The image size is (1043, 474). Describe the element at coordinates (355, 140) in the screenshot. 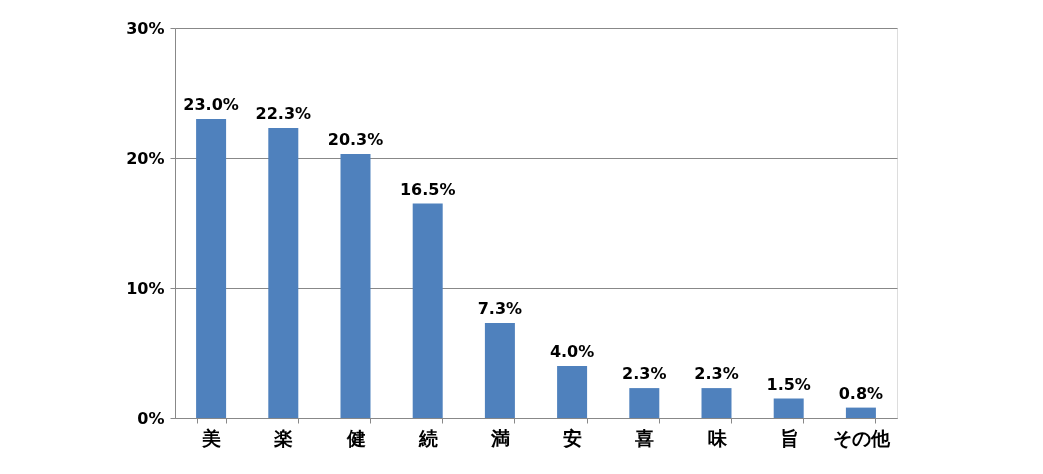

I see `data-label: 20.3%` at that location.